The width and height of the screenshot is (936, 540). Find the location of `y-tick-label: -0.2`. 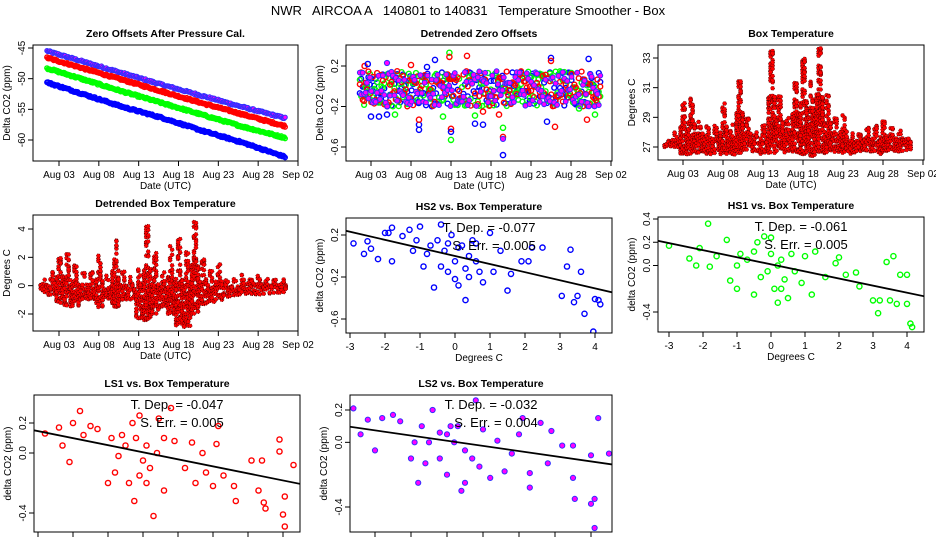

y-tick-label: -0.2 is located at coordinates (335, 106).